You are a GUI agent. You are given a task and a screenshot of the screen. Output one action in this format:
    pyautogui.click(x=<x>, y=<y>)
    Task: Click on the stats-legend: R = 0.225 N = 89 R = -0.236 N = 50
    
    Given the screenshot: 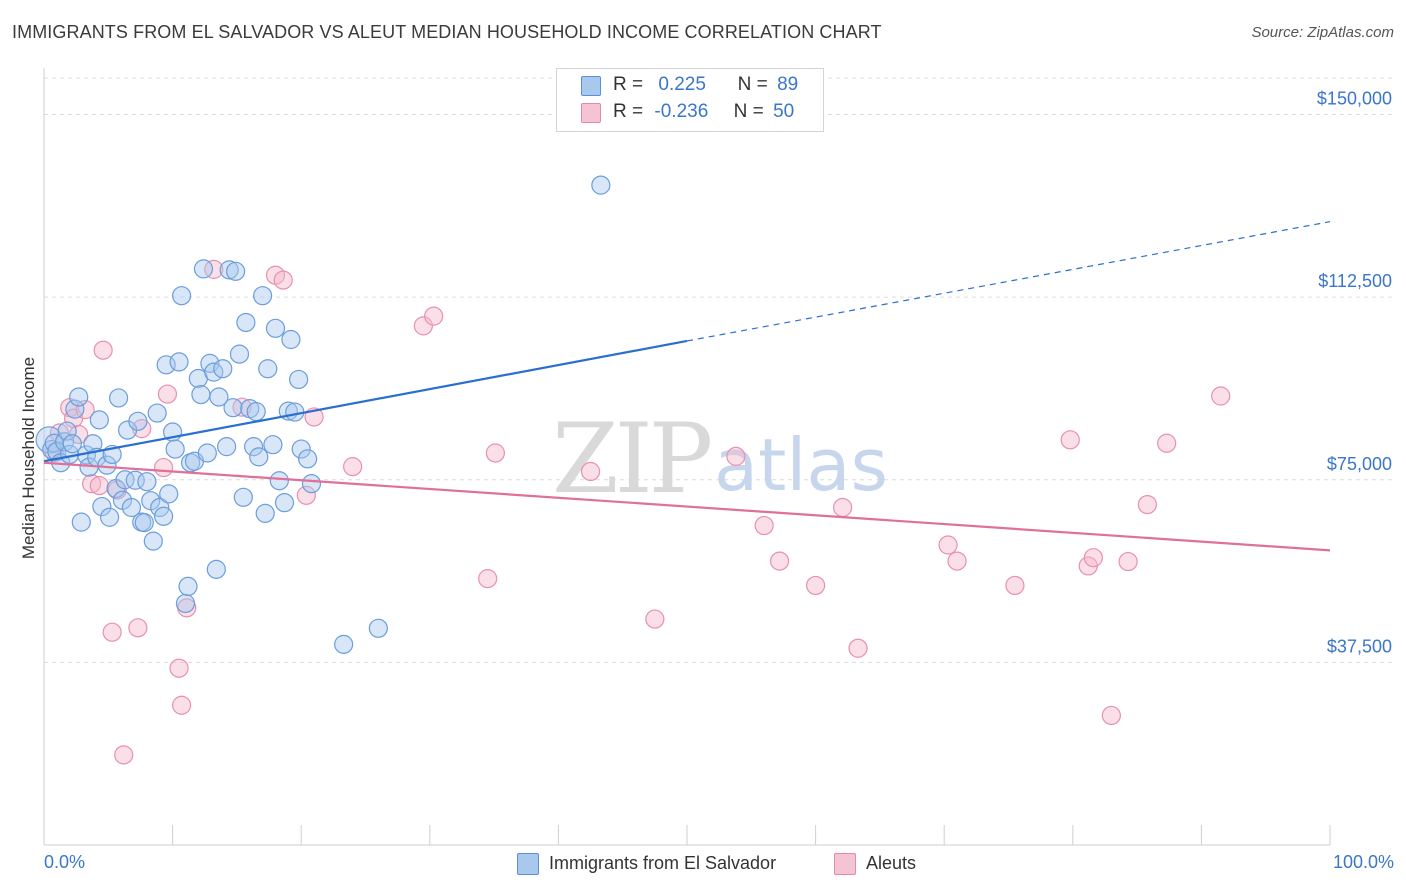 What is the action you would take?
    pyautogui.click(x=690, y=100)
    